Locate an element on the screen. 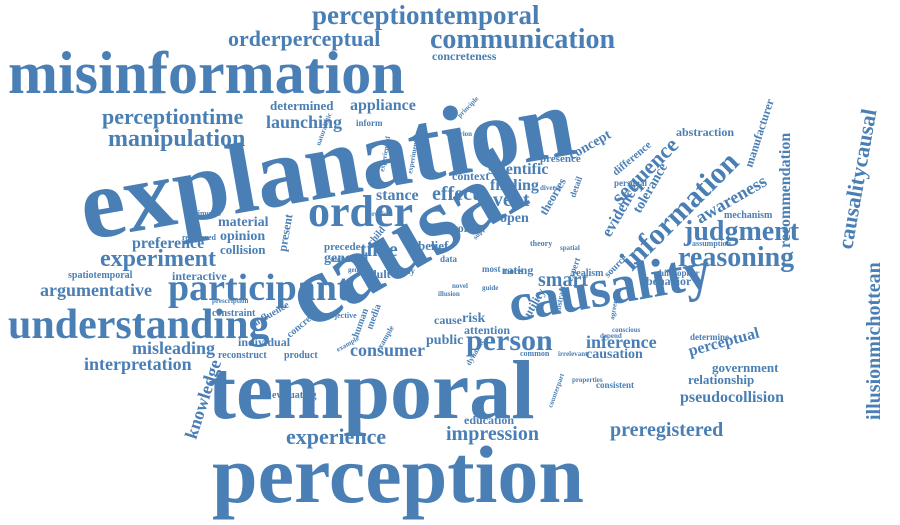 The image size is (900, 525). word: depend is located at coordinates (611, 336).